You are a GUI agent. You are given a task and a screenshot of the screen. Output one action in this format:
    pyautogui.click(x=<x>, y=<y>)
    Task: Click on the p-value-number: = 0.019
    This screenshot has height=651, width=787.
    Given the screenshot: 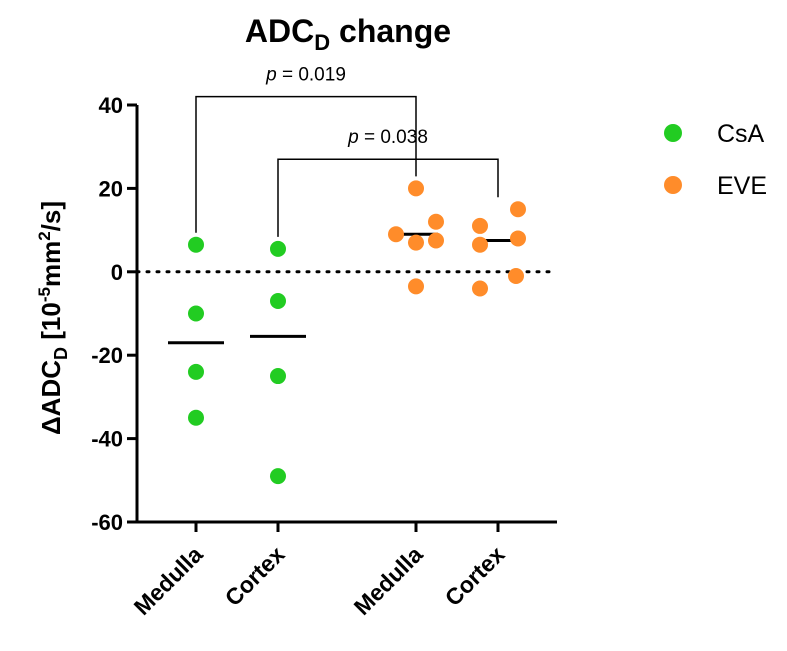 What is the action you would take?
    pyautogui.click(x=311, y=75)
    